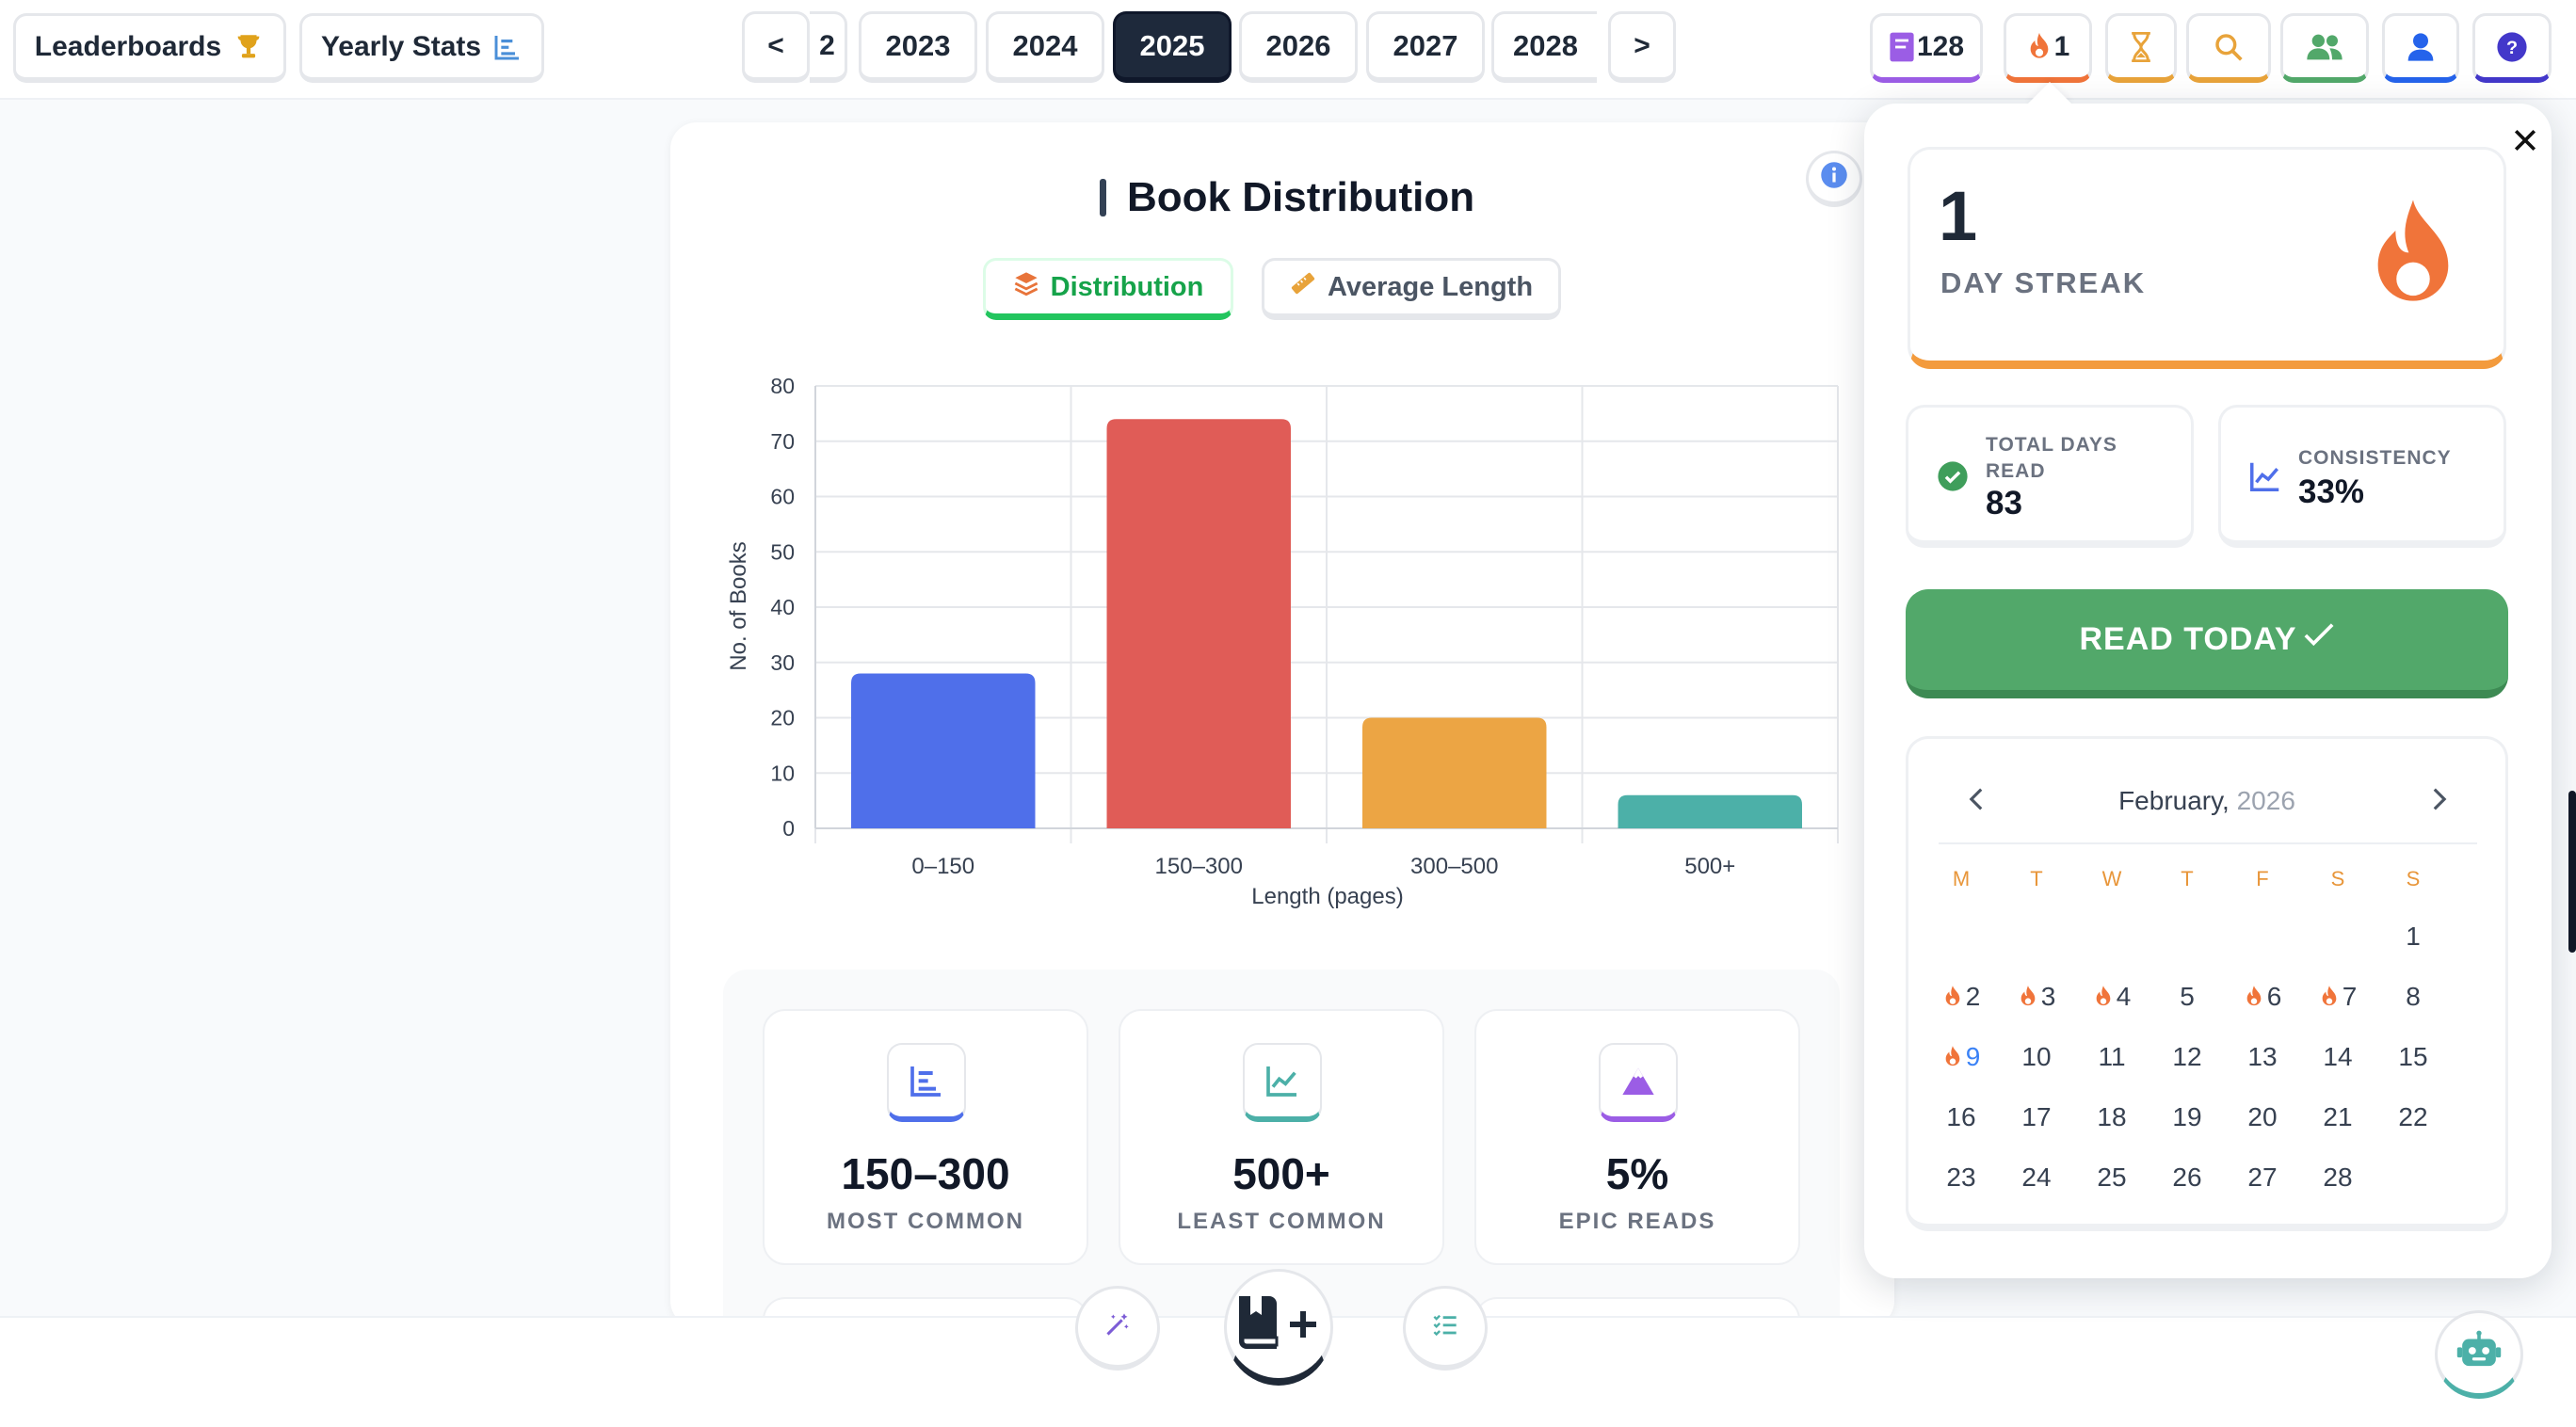 This screenshot has width=2576, height=1427. What do you see at coordinates (782, 773) in the screenshot?
I see `y-tick-label: 10` at bounding box center [782, 773].